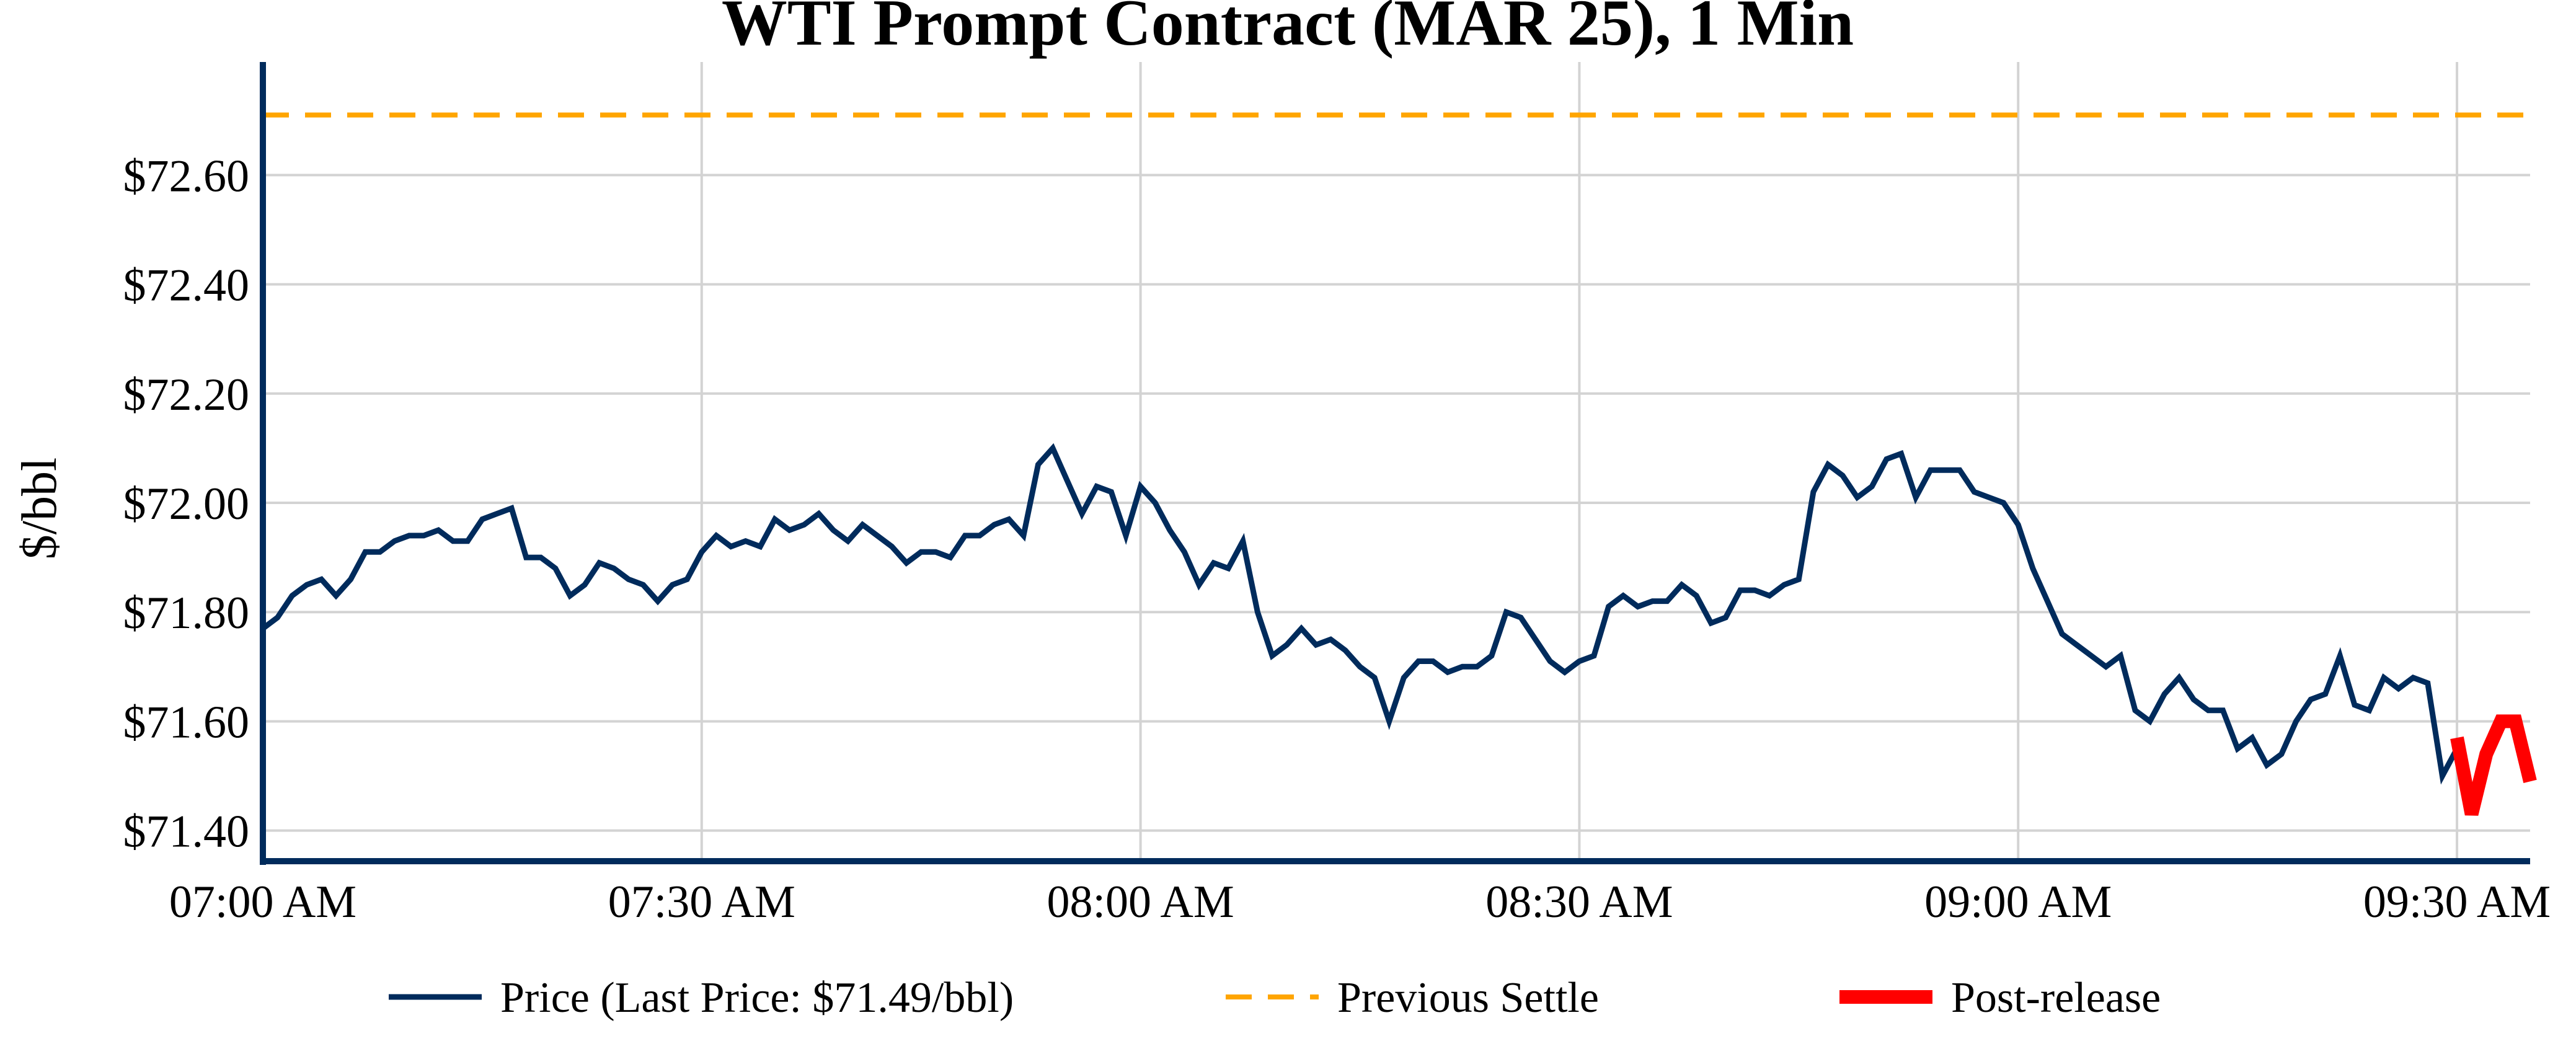 The width and height of the screenshot is (2576, 1054). What do you see at coordinates (2457, 902) in the screenshot?
I see `x-tick-label: 09:30 AM` at bounding box center [2457, 902].